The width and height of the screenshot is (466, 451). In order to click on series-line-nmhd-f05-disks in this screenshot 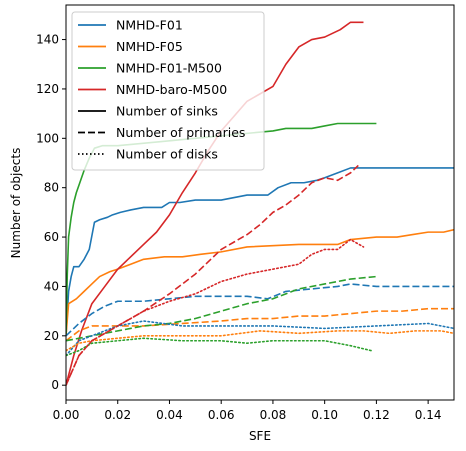, I will do `click(260, 341)`.